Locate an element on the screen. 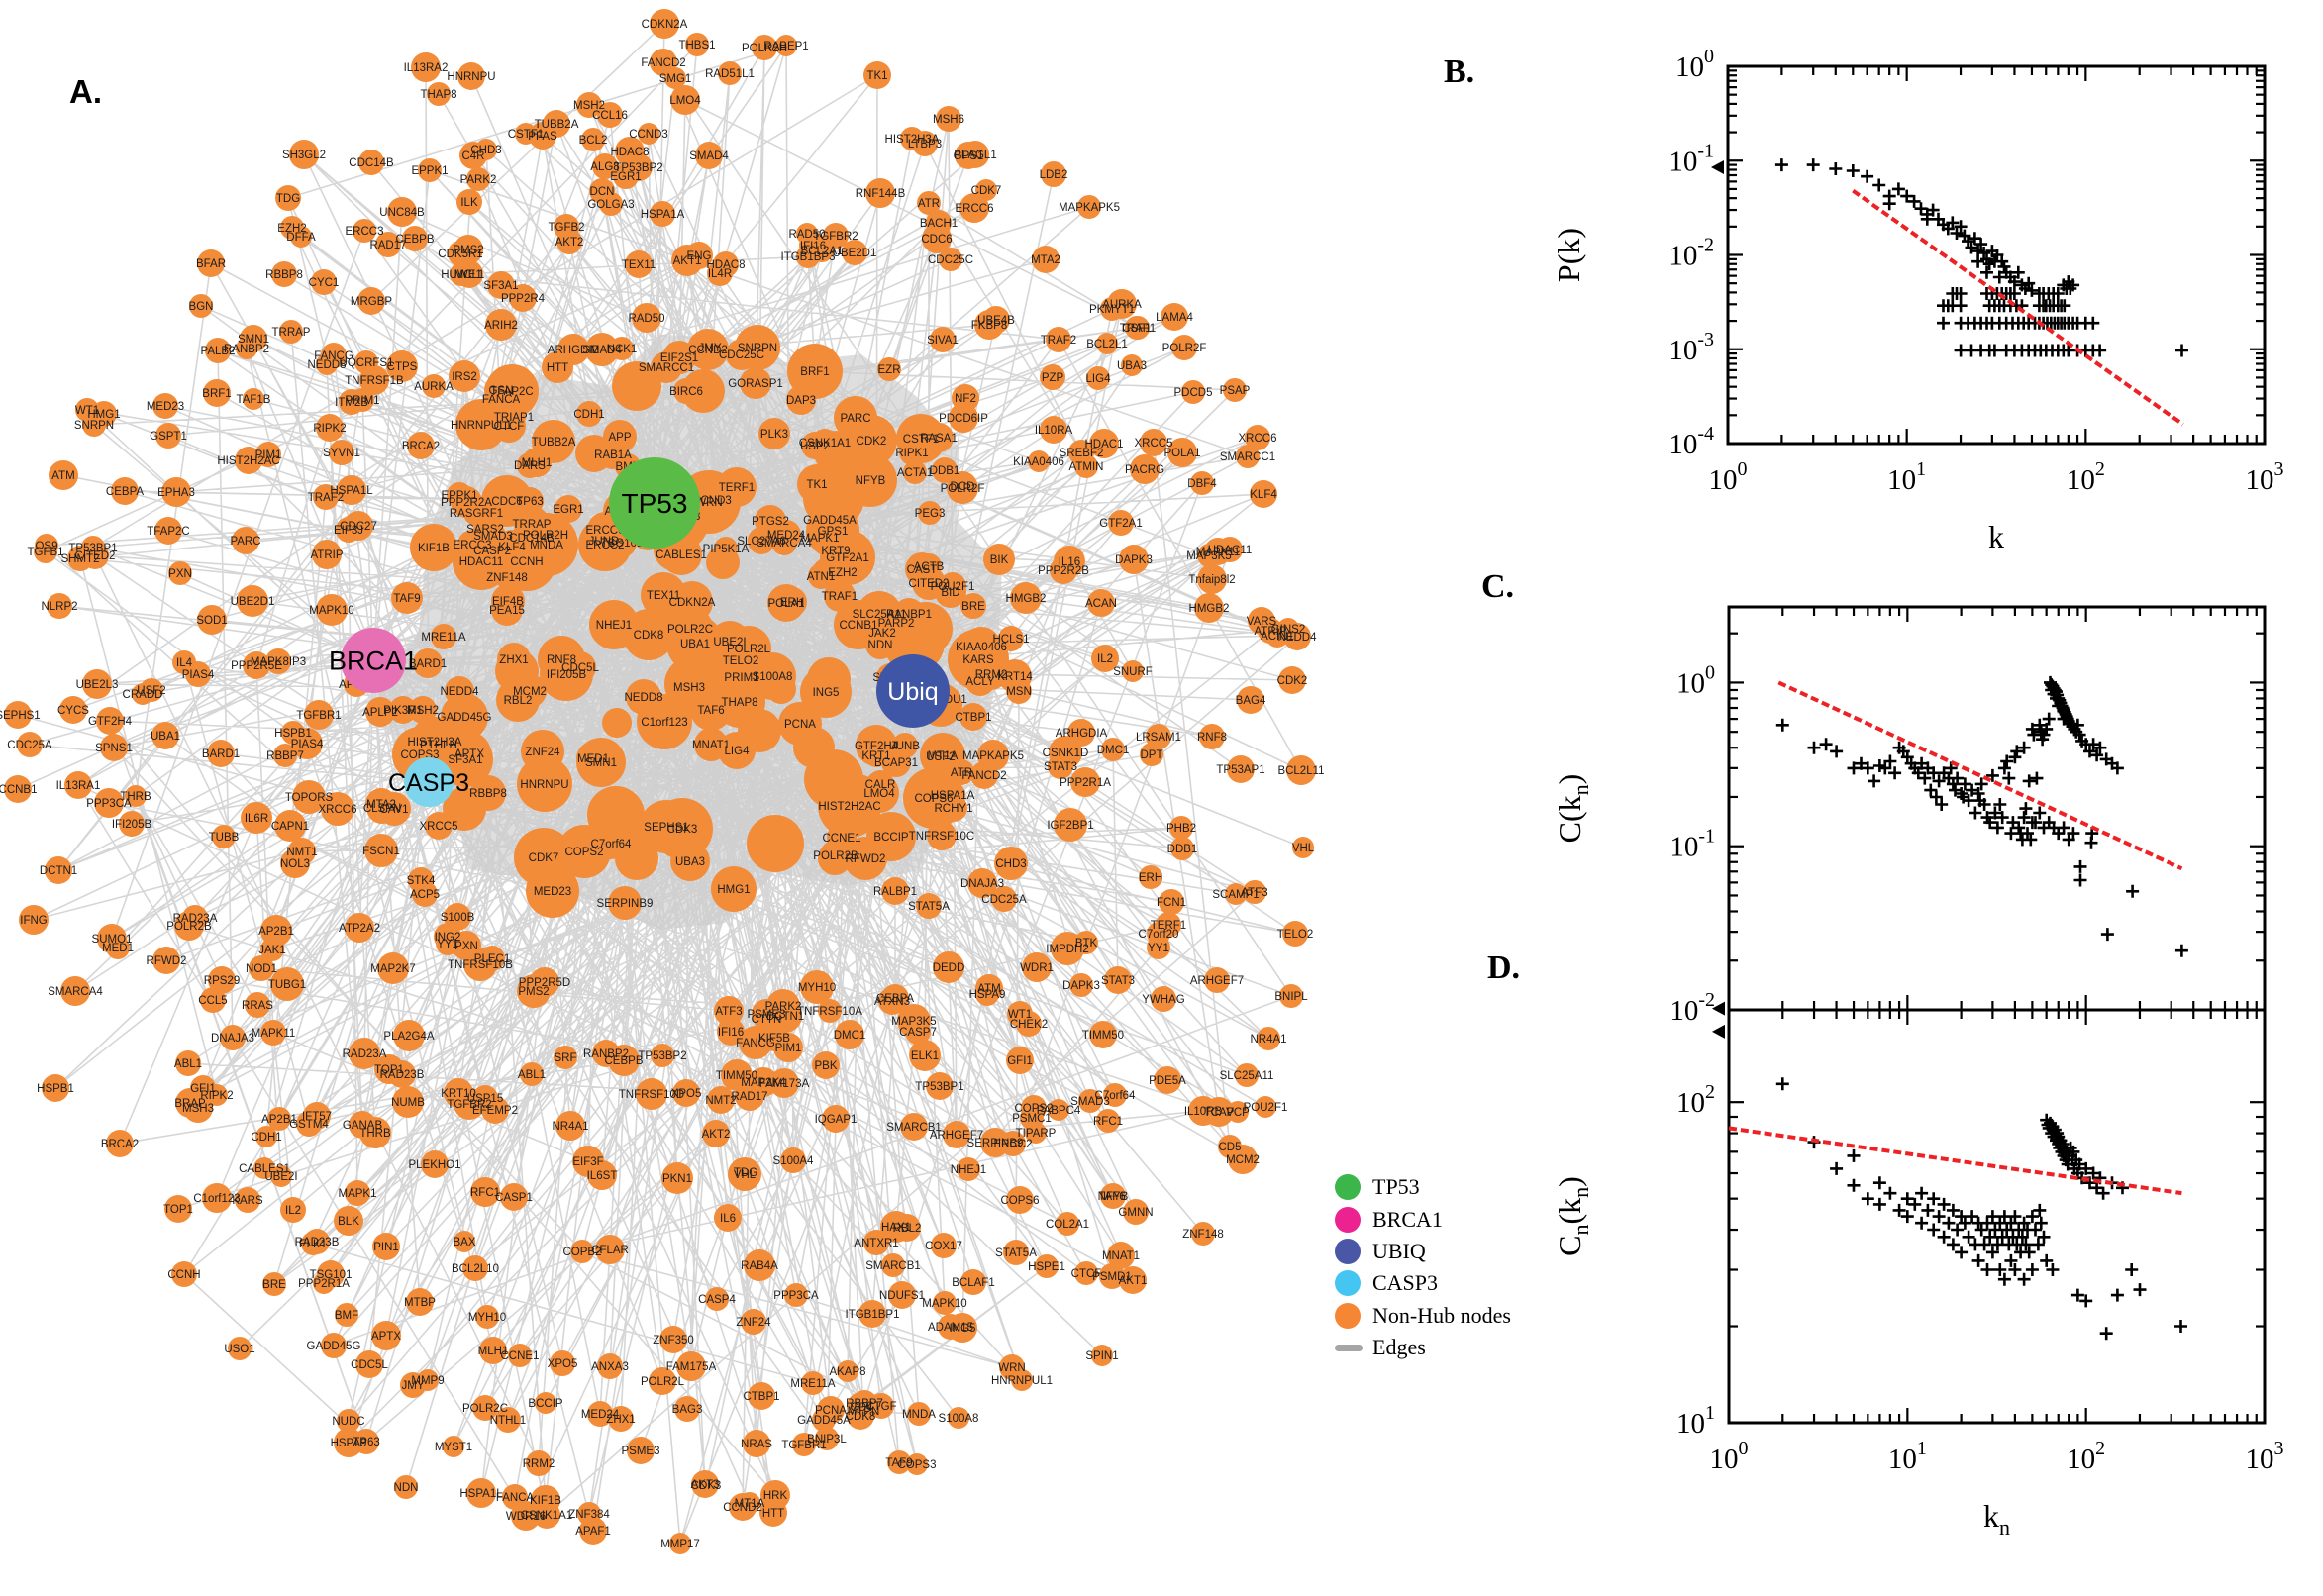 Image resolution: width=2323 pixels, height=1596 pixels. gene-node-label: TP53AP1 is located at coordinates (1240, 770).